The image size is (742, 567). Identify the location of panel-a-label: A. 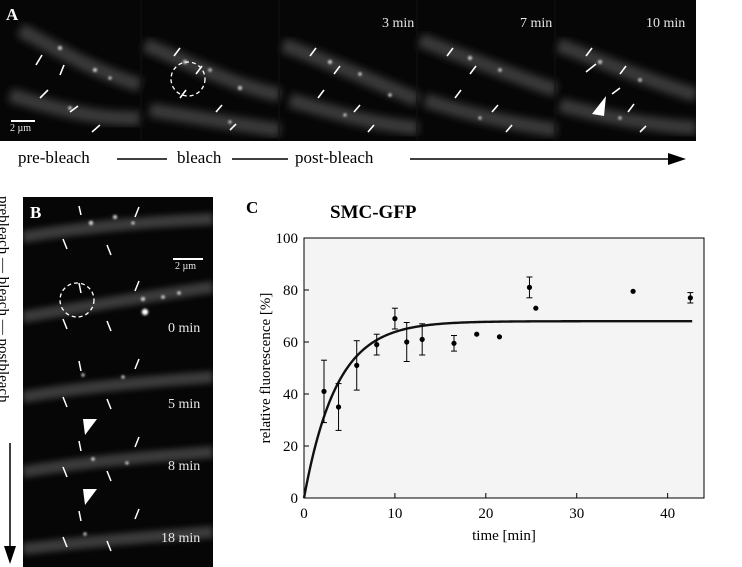
(12, 14).